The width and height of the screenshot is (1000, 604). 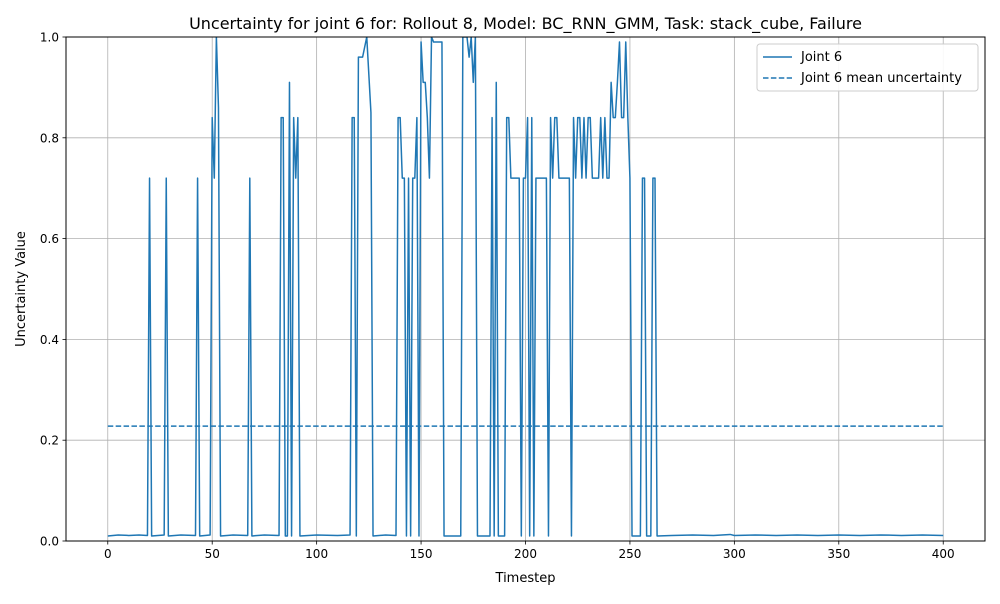 I want to click on x-tick-label: 400, so click(x=943, y=554).